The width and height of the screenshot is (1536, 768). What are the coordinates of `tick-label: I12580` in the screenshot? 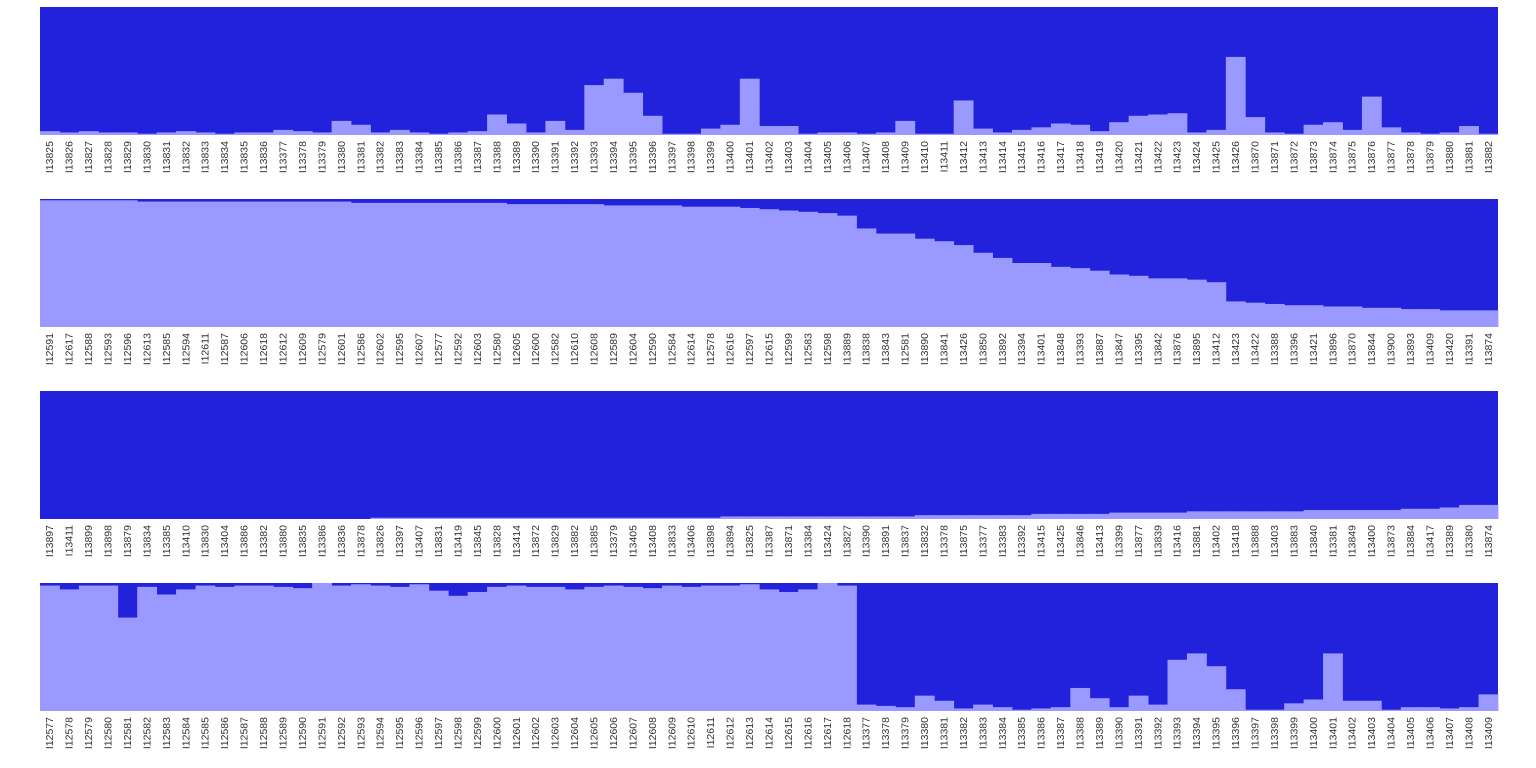 It's located at (497, 349).